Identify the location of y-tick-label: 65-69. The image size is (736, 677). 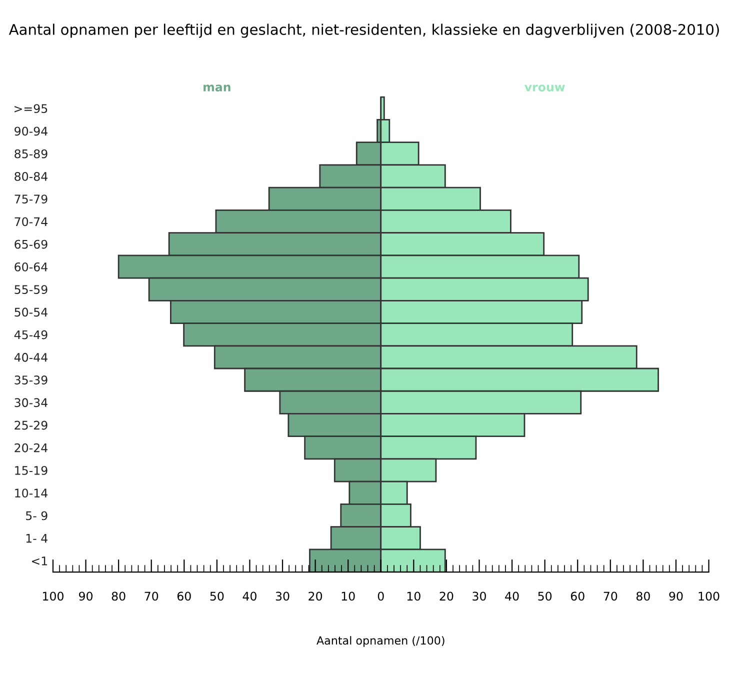
(31, 244).